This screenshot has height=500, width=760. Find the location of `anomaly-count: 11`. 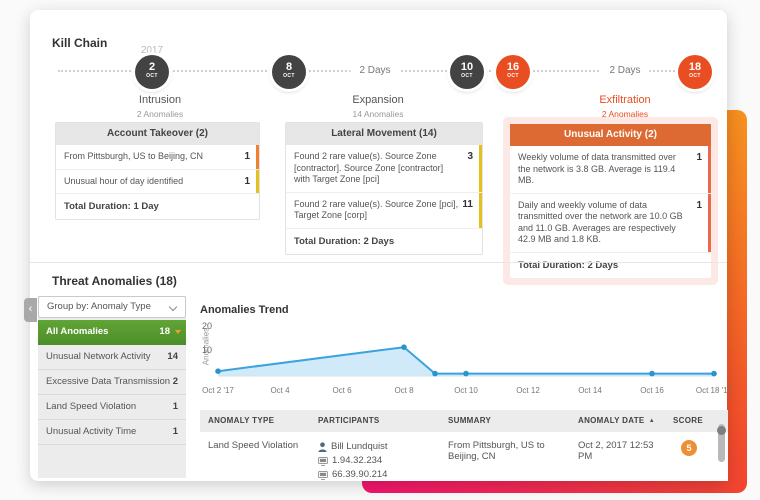

anomaly-count: 11 is located at coordinates (467, 204).